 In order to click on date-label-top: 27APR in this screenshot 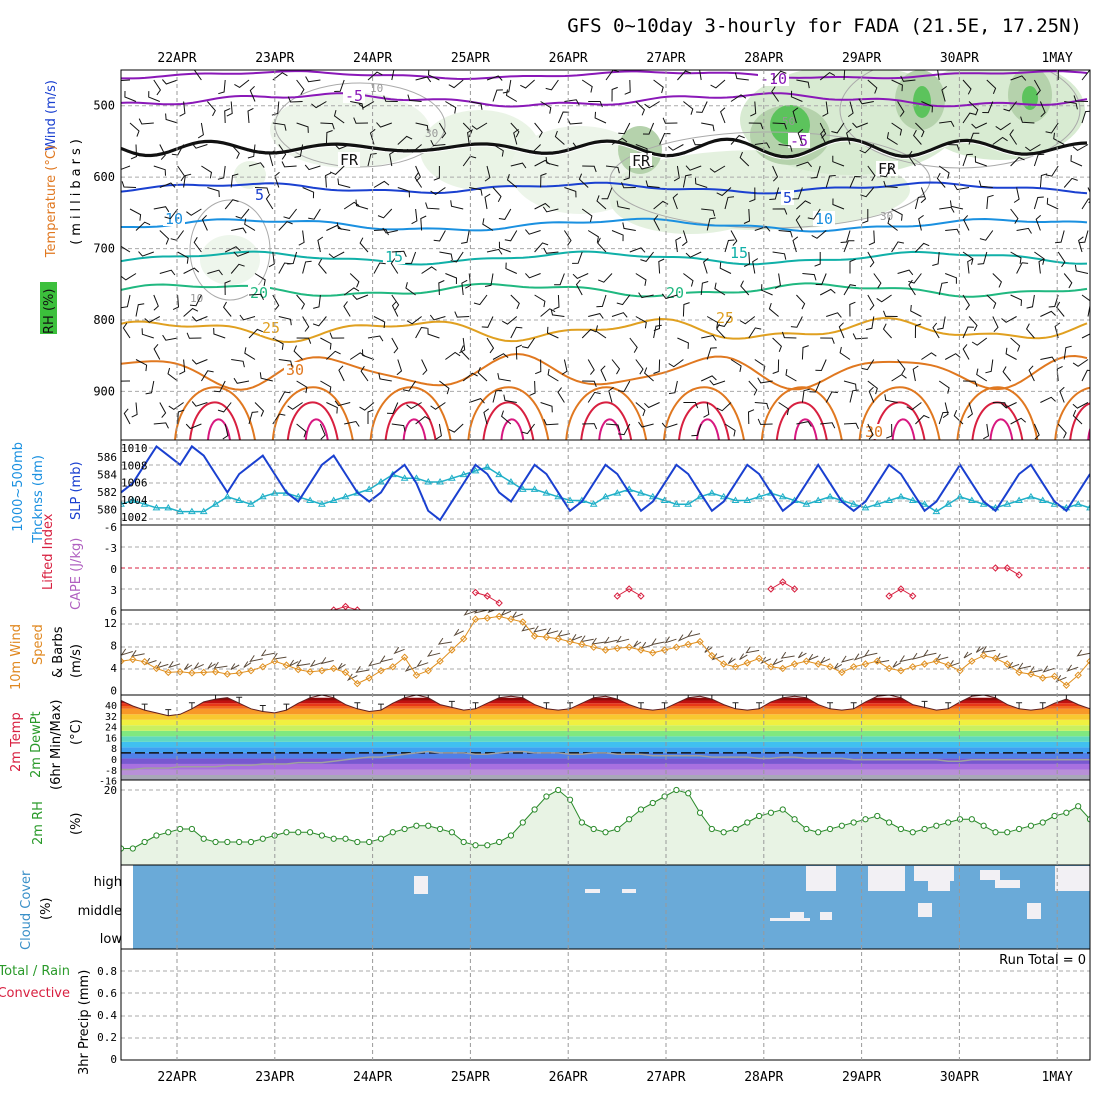, I will do `click(665, 58)`.